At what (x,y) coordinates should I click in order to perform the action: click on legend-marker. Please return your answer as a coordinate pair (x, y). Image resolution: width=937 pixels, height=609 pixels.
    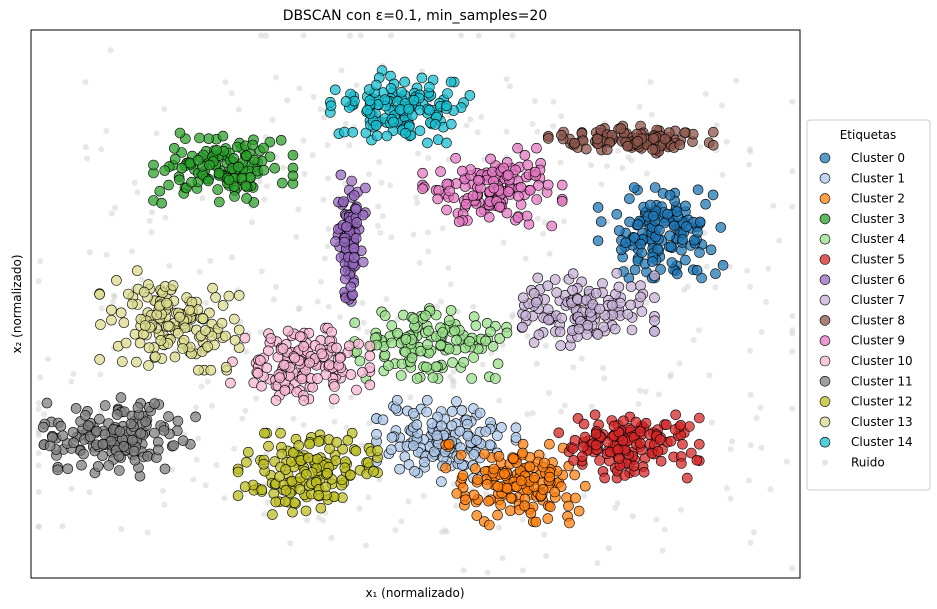
    Looking at the image, I should click on (825, 422).